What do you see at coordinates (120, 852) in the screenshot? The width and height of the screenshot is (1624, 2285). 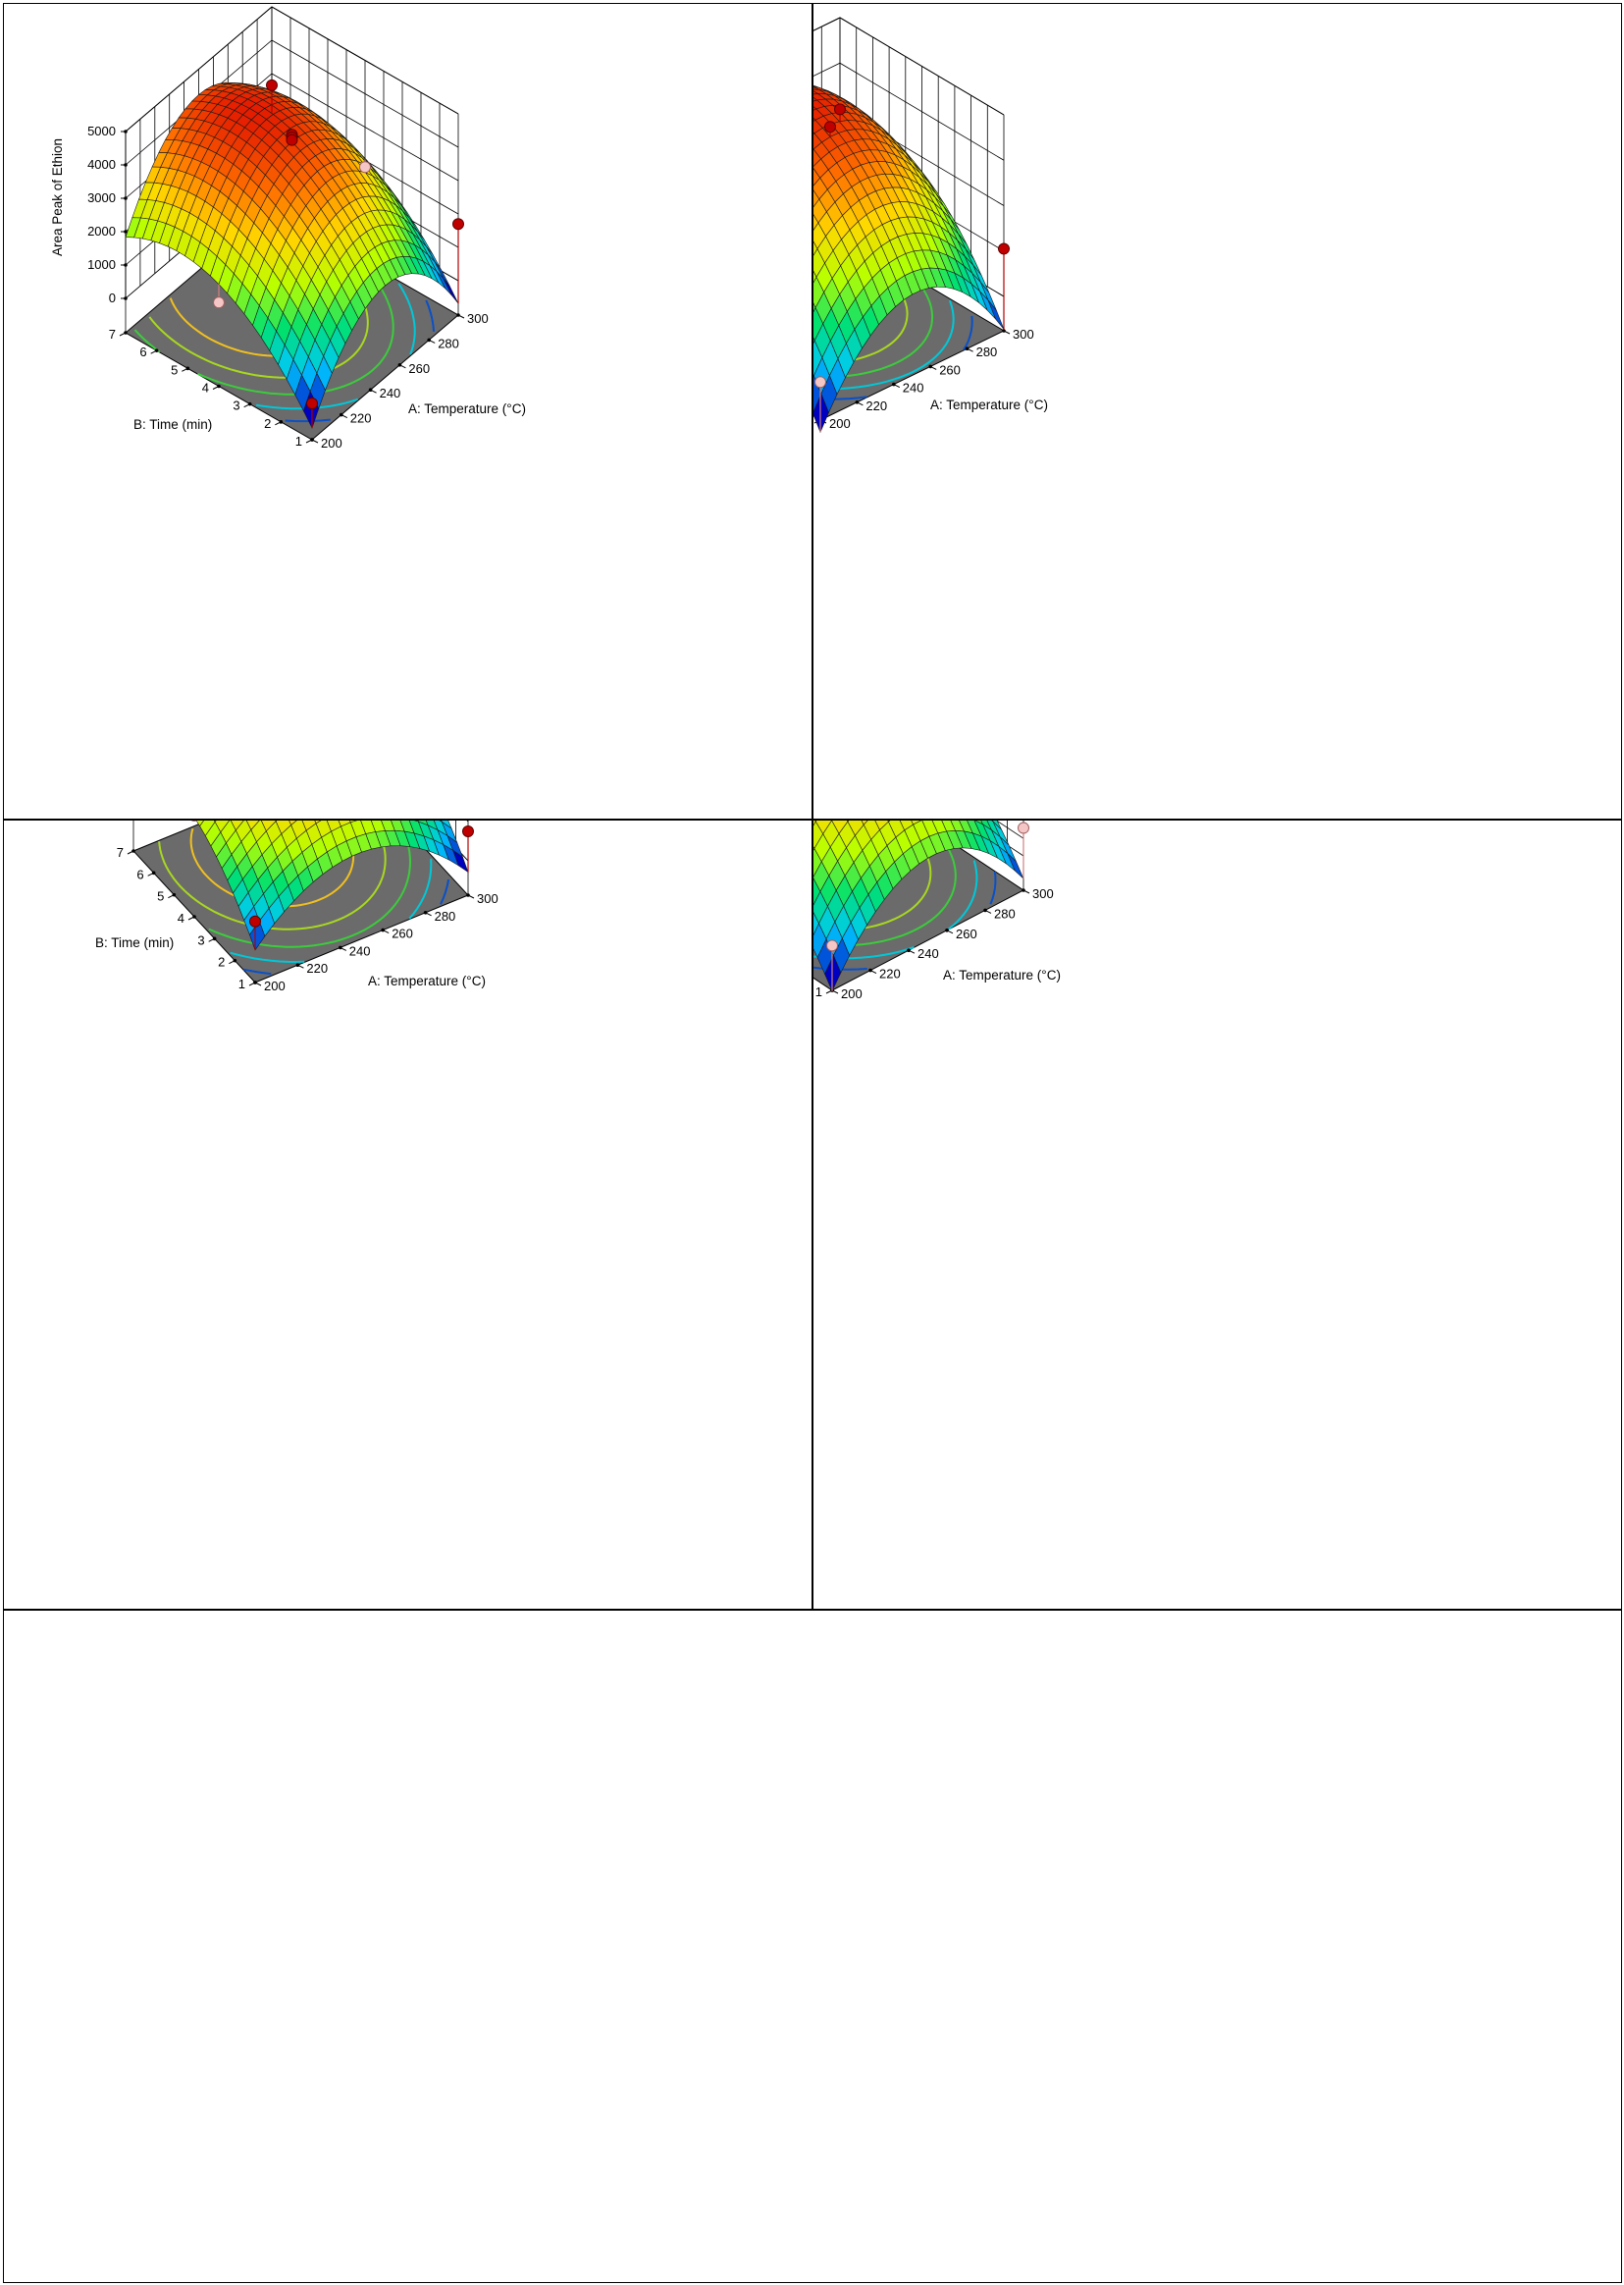 I see `y-tick-label: 7` at bounding box center [120, 852].